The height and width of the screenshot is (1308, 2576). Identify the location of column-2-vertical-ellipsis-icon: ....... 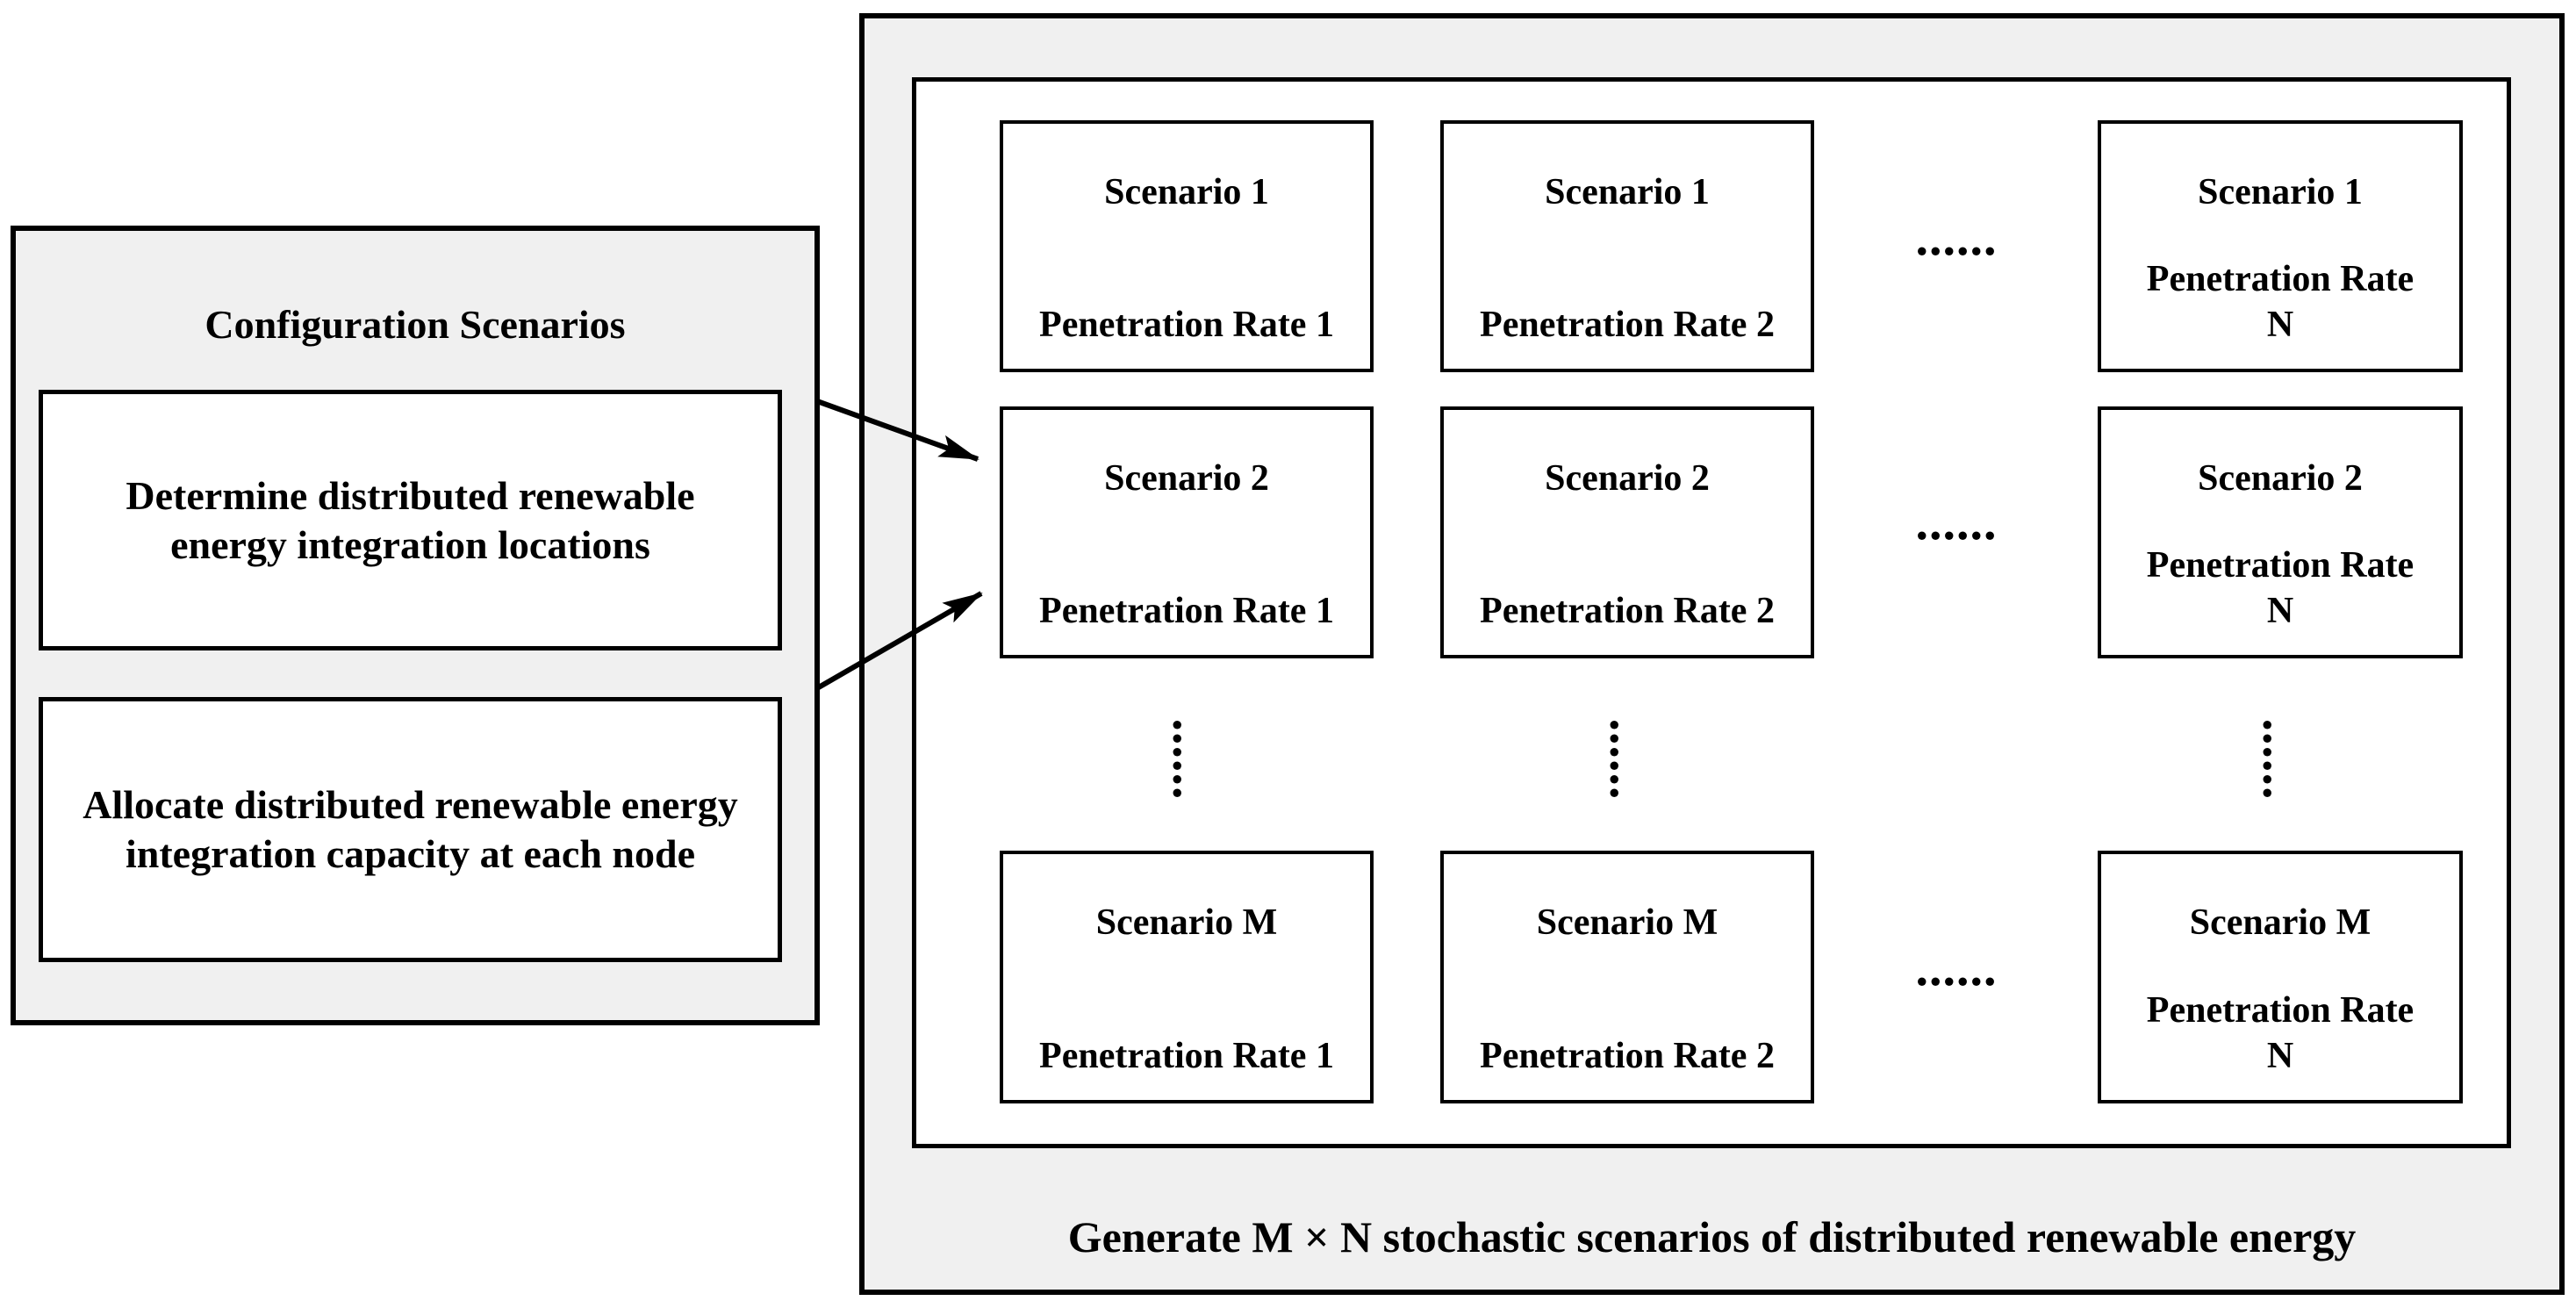
(1627, 759).